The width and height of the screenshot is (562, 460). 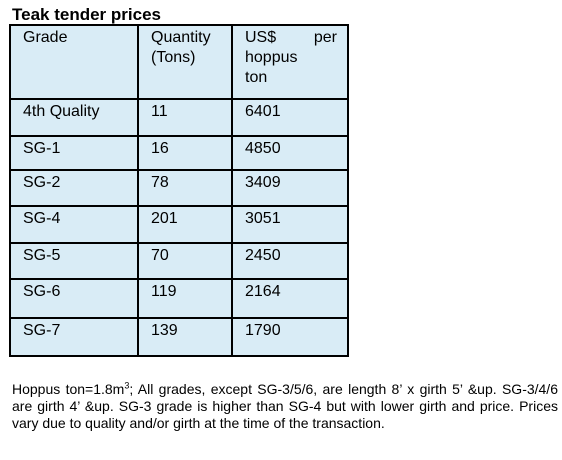 I want to click on cell-grade: SG-1, so click(x=75, y=154).